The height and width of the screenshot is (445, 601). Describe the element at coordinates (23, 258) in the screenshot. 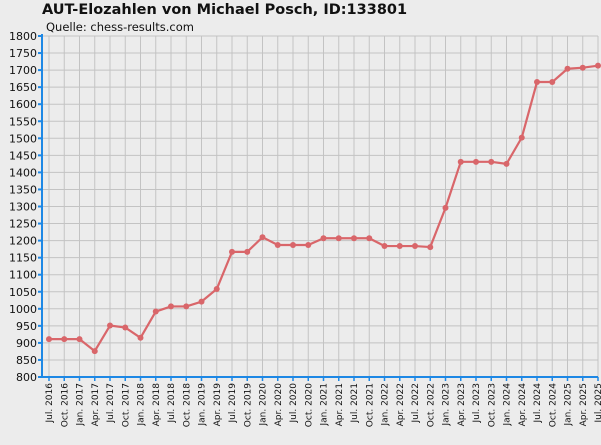

I see `y-tick-label: 1150` at that location.